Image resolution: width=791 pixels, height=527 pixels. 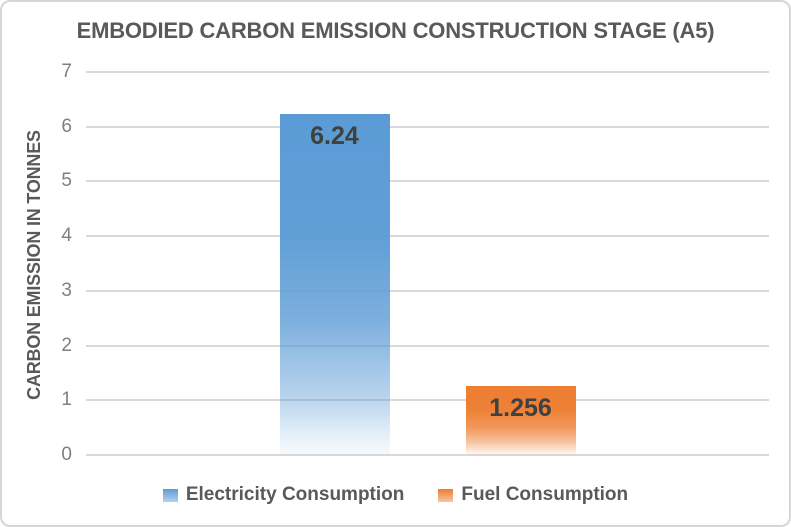 I want to click on bar-fuel-consumption: 1.256, so click(x=520, y=420).